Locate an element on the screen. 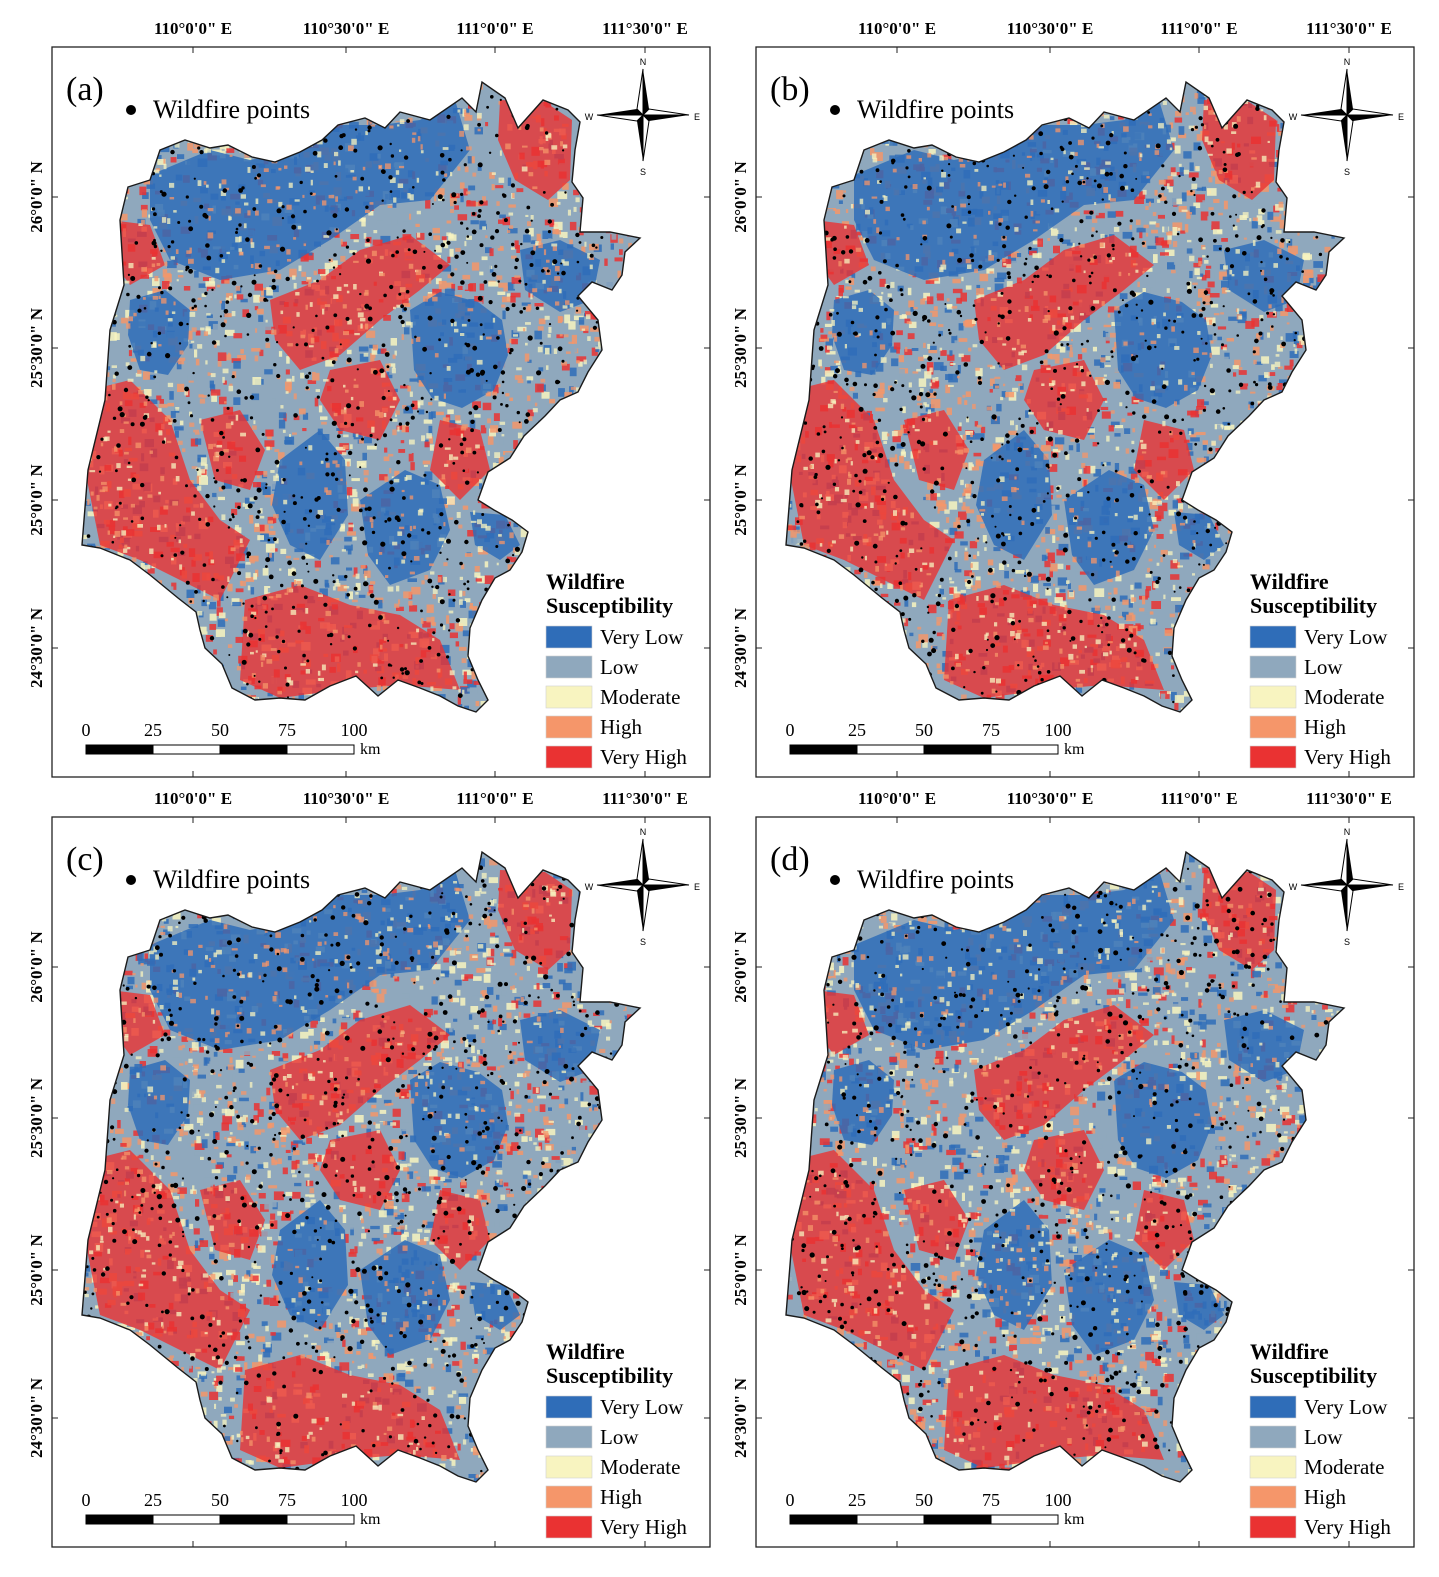  compass-letter: S is located at coordinates (1347, 172).